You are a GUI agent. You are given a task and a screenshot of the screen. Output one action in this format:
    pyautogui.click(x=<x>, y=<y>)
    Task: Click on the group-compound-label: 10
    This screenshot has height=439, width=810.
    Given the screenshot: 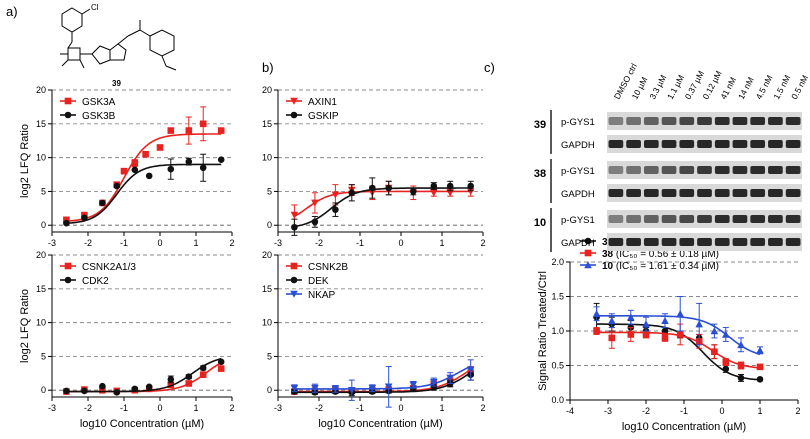 What is the action you would take?
    pyautogui.click(x=540, y=223)
    